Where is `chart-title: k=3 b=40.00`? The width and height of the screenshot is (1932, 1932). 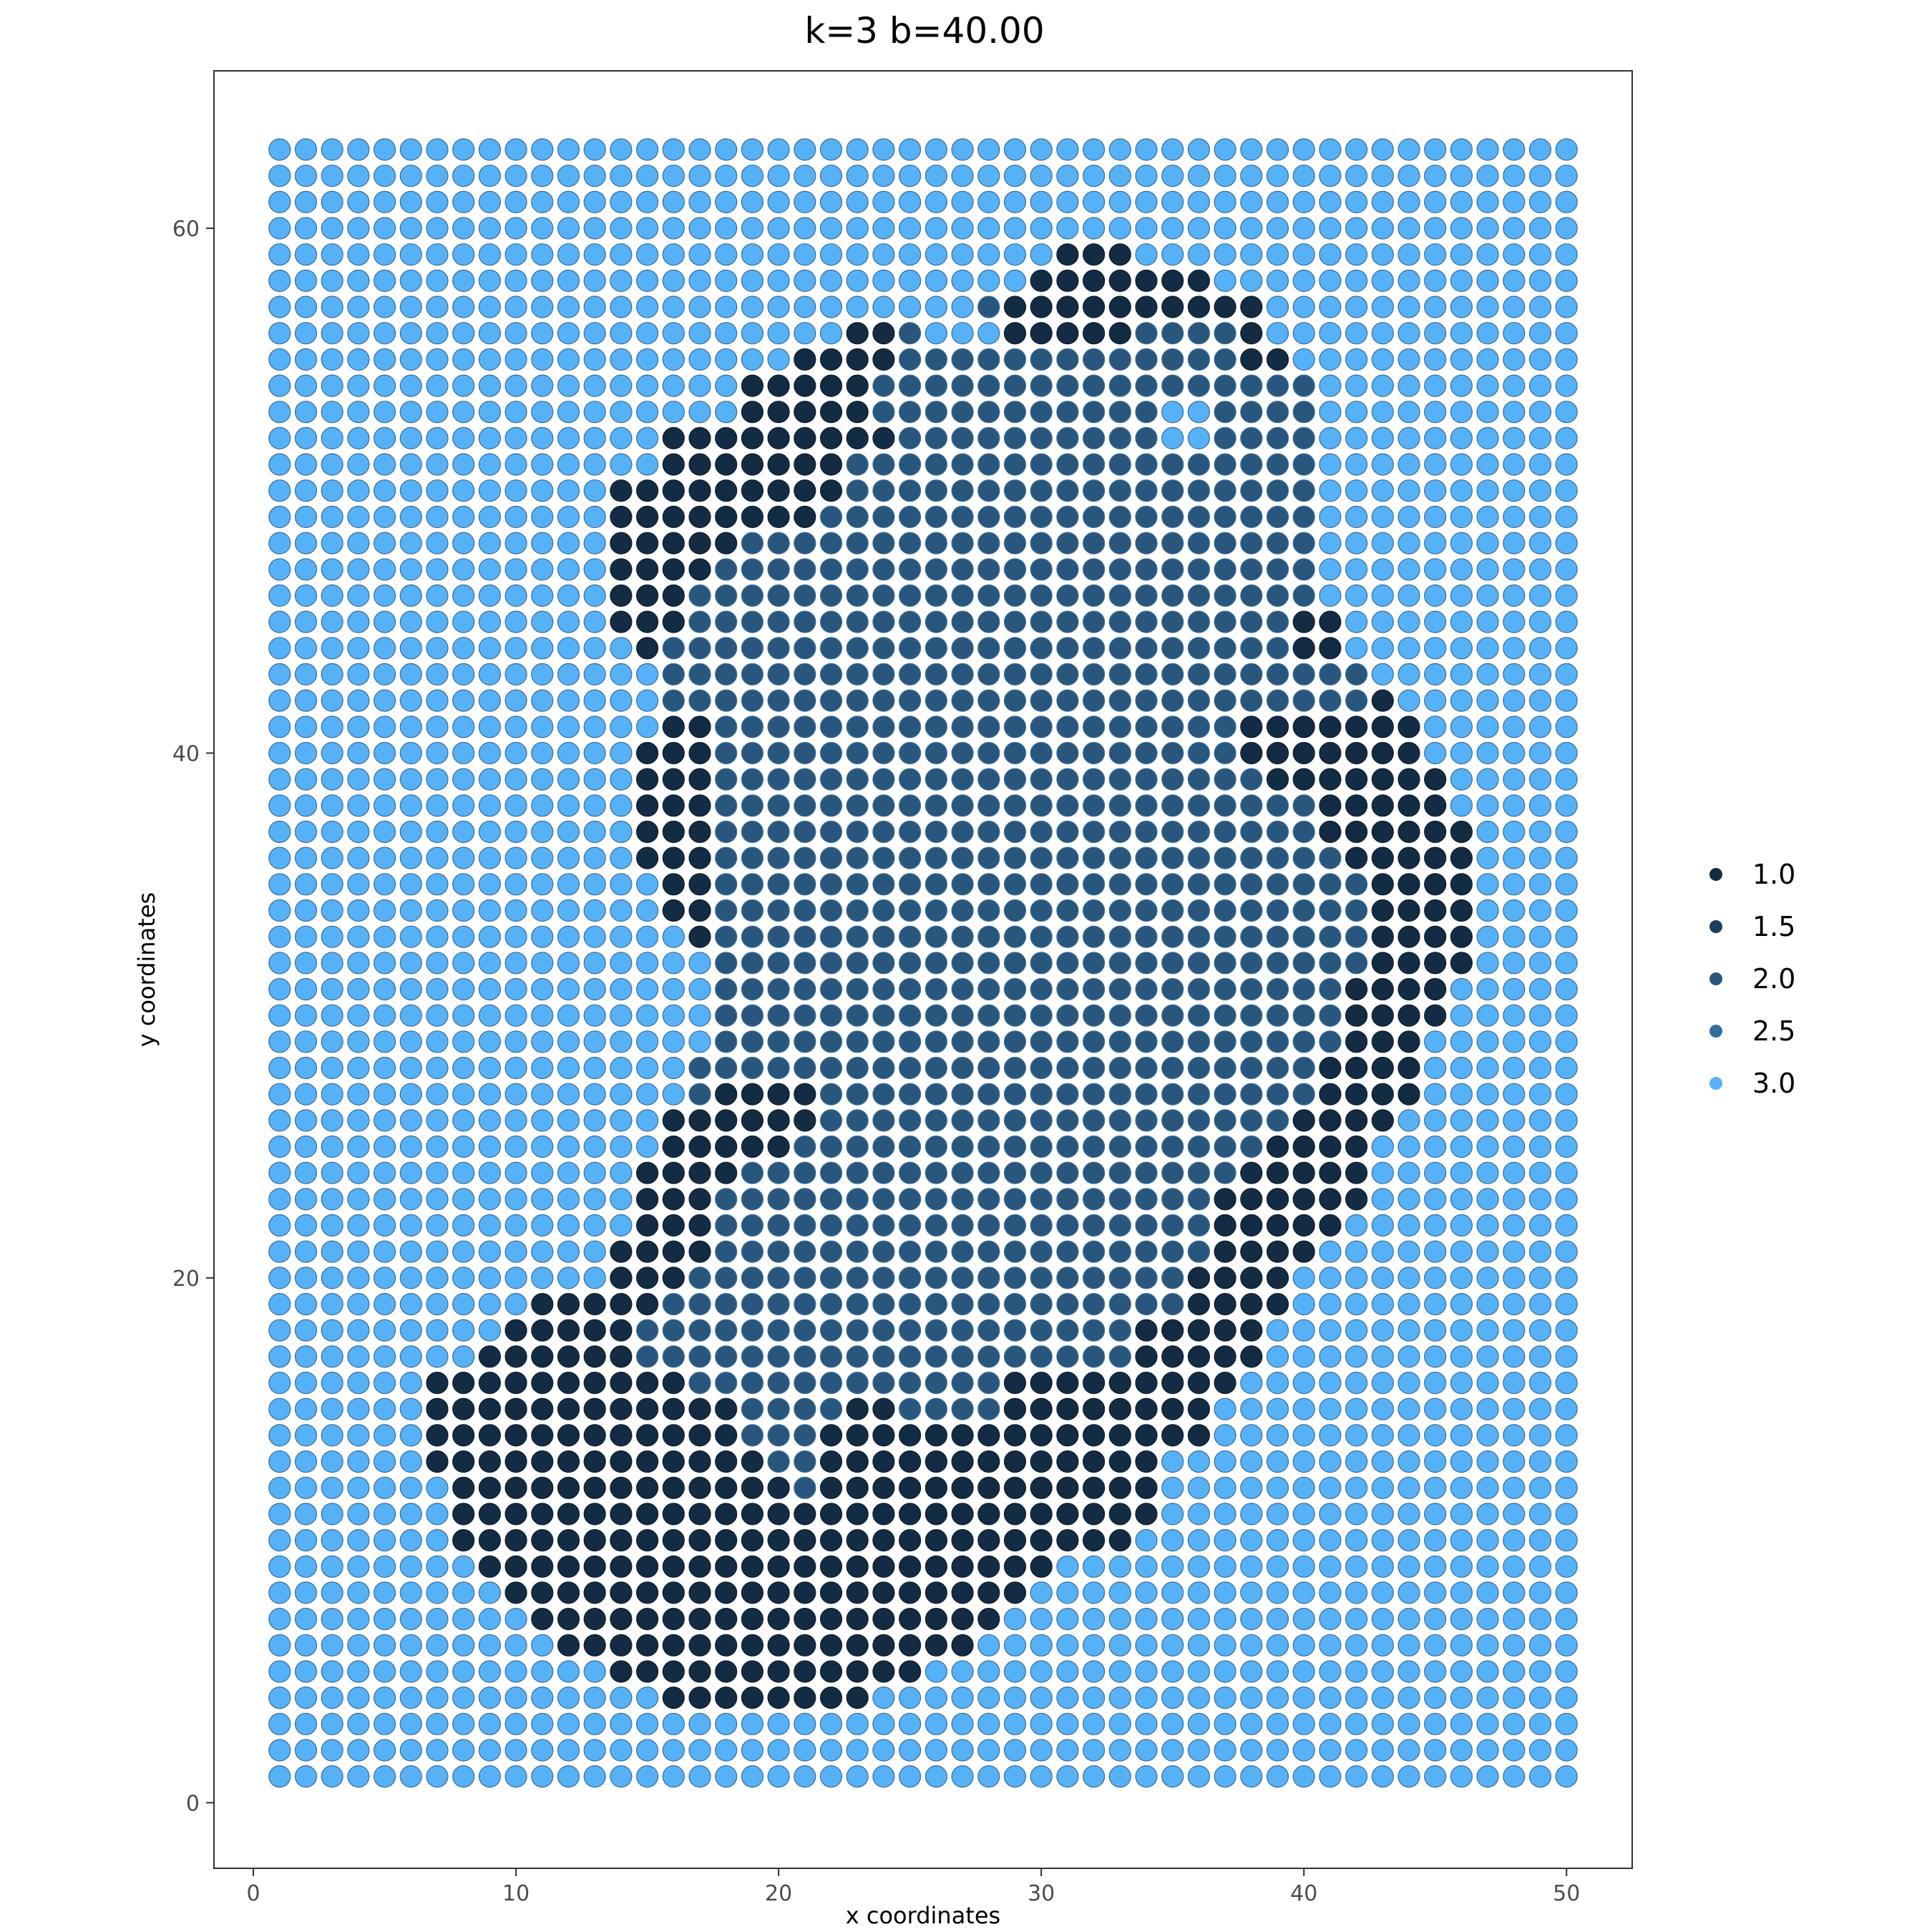 chart-title: k=3 b=40.00 is located at coordinates (924, 31).